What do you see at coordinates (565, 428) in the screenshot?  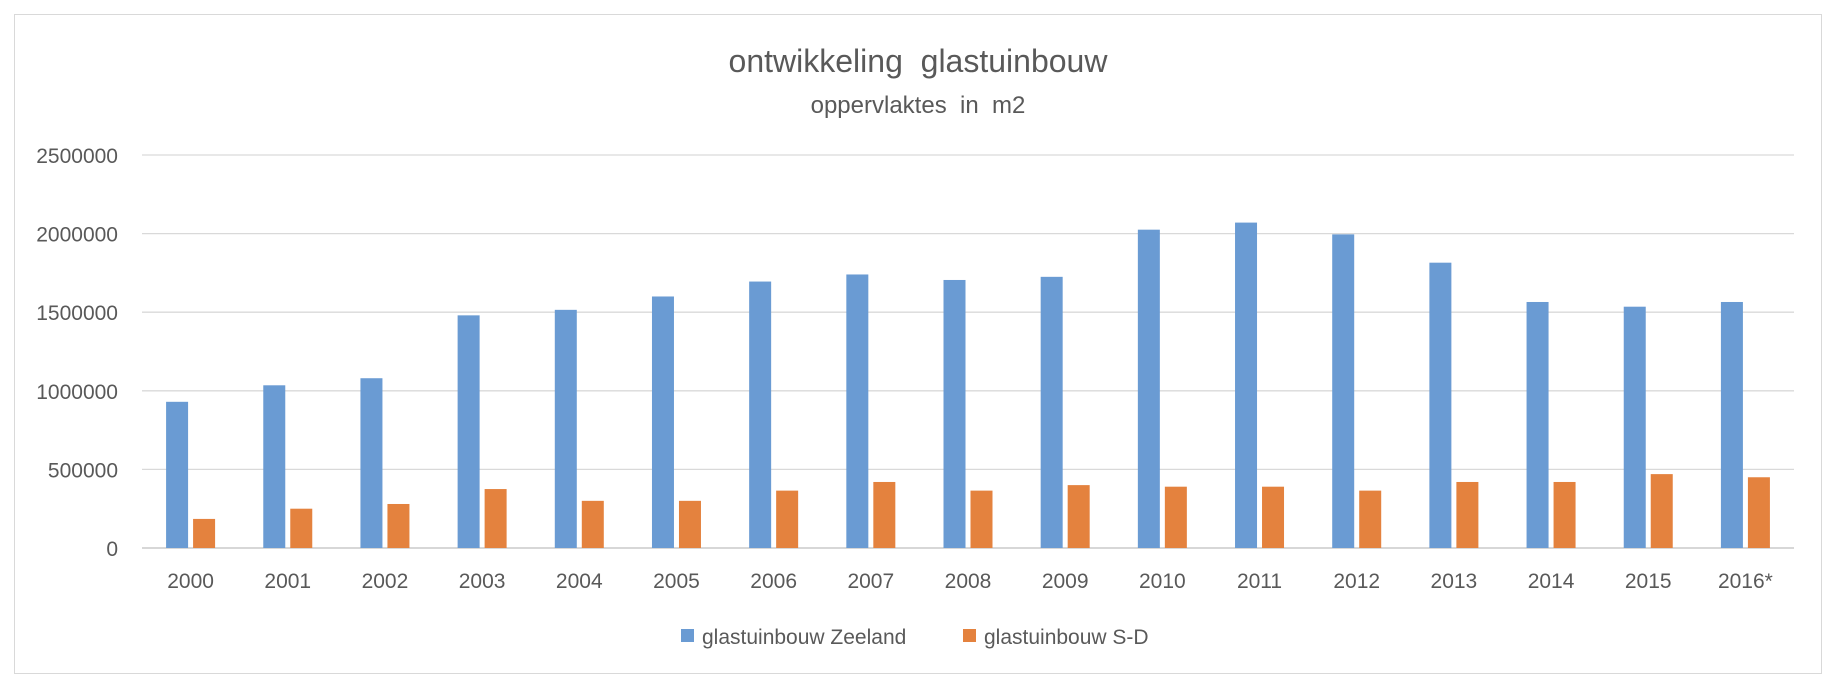 I see `bar-zeeland-2004` at bounding box center [565, 428].